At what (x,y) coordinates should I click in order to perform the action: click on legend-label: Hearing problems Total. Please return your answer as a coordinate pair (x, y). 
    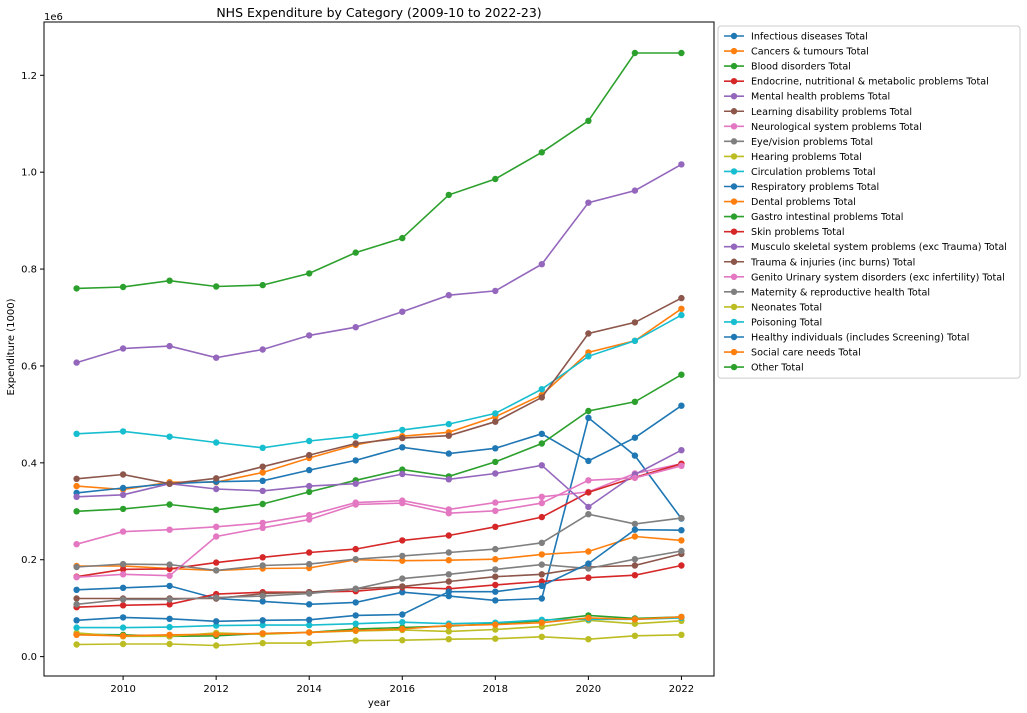
    Looking at the image, I should click on (806, 157).